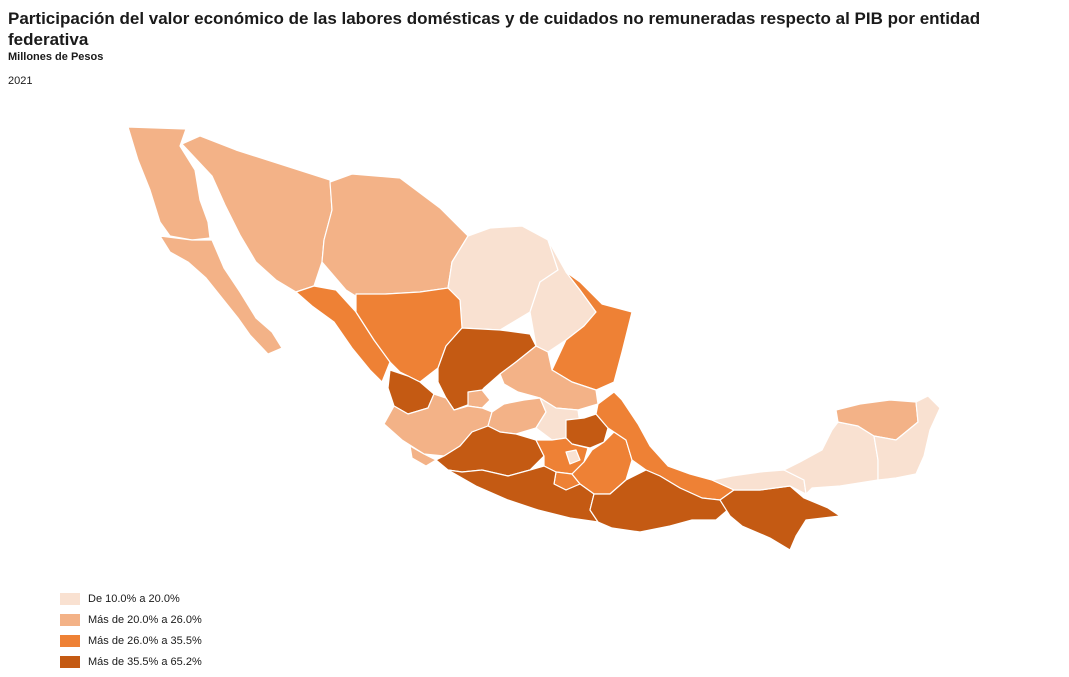 The height and width of the screenshot is (677, 1069). I want to click on legend-item: Más de 35.5% a 65.2%, so click(131, 661).